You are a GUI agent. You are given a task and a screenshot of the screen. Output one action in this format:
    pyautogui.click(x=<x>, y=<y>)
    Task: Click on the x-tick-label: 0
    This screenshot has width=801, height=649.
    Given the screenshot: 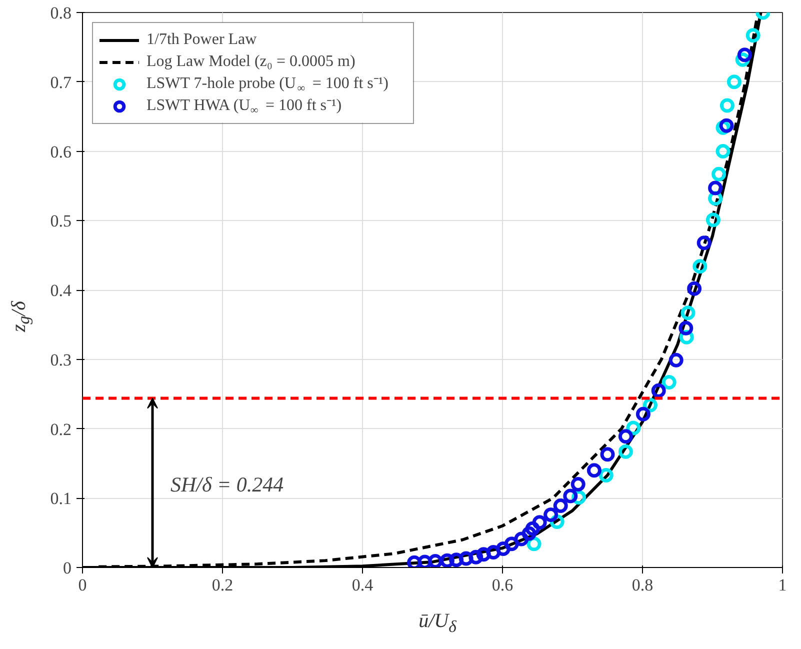 What is the action you would take?
    pyautogui.click(x=82, y=585)
    